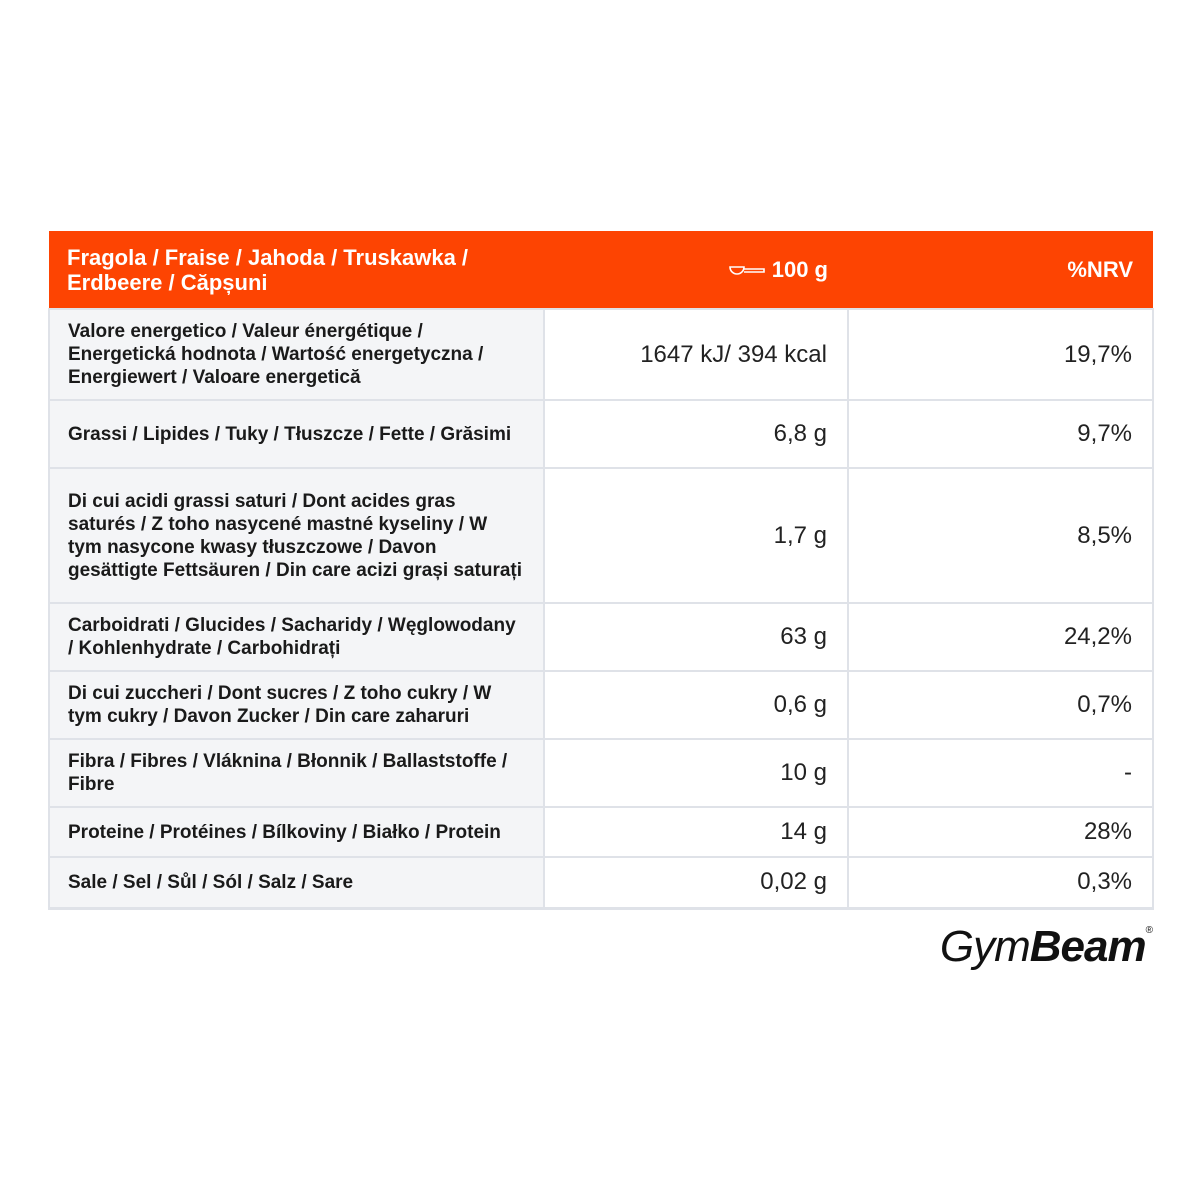 The height and width of the screenshot is (1200, 1200). What do you see at coordinates (696, 270) in the screenshot?
I see `header-amount-cell: 100 g` at bounding box center [696, 270].